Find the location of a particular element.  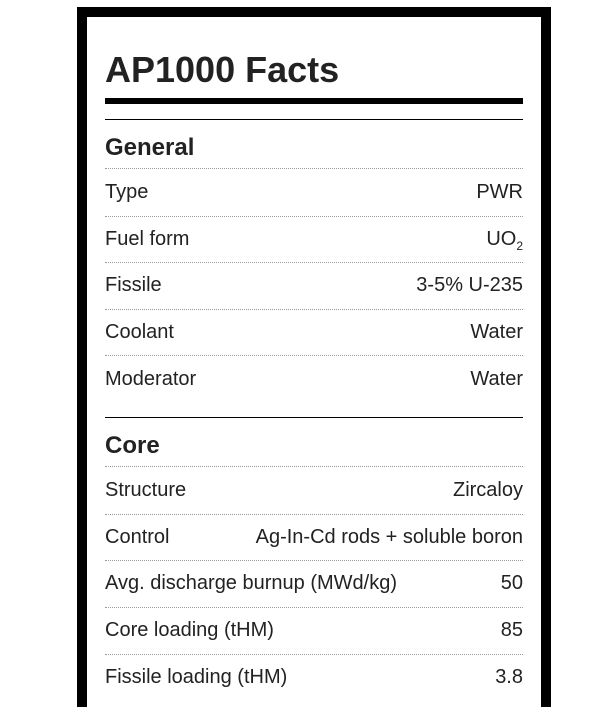

fact-label: Fissile loading (tHM) is located at coordinates (196, 677).